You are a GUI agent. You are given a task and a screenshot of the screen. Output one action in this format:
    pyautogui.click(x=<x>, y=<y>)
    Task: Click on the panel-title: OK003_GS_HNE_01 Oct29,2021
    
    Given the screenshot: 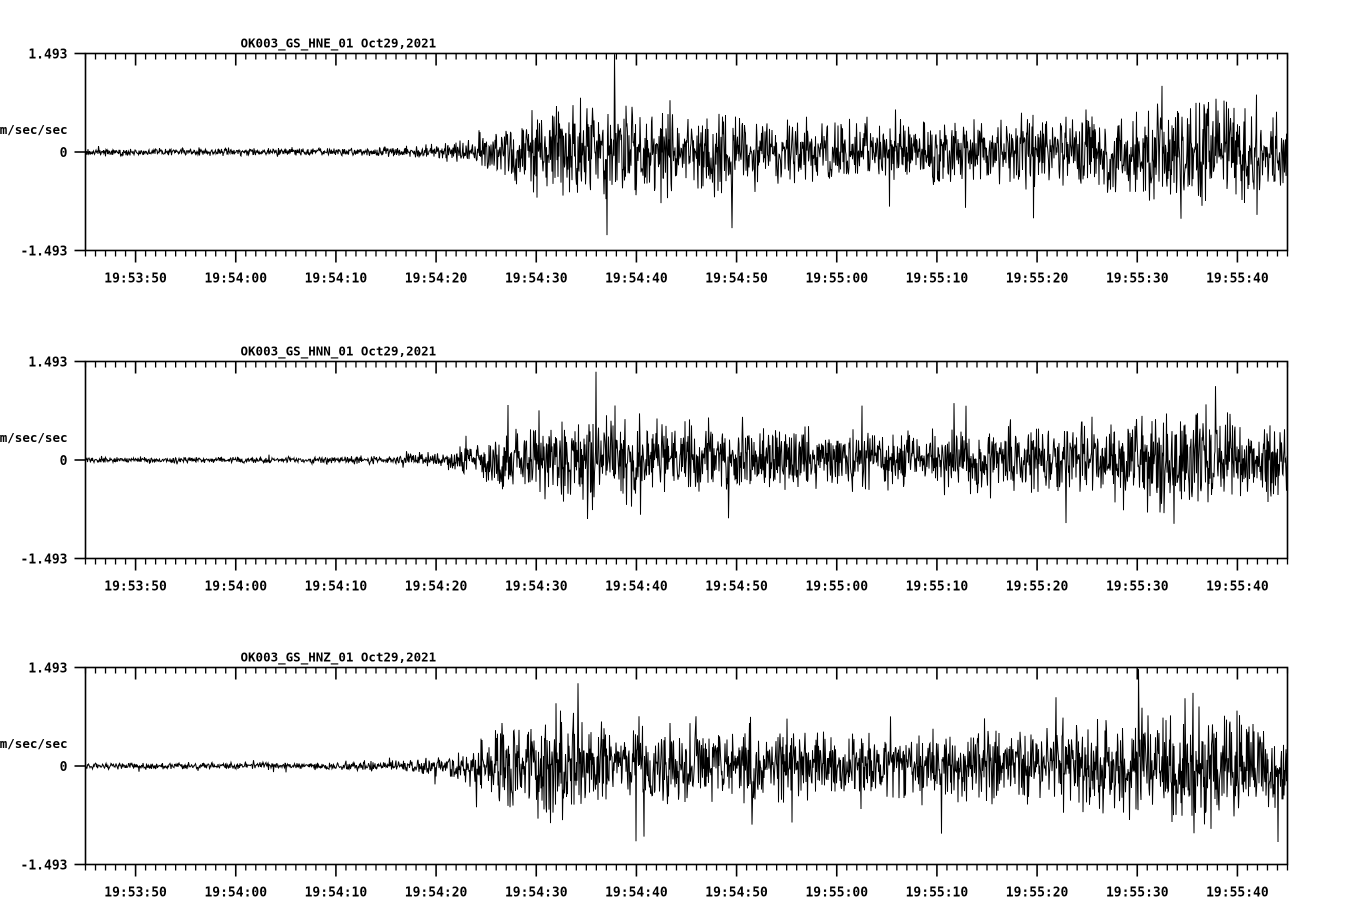 What is the action you would take?
    pyautogui.click(x=339, y=44)
    